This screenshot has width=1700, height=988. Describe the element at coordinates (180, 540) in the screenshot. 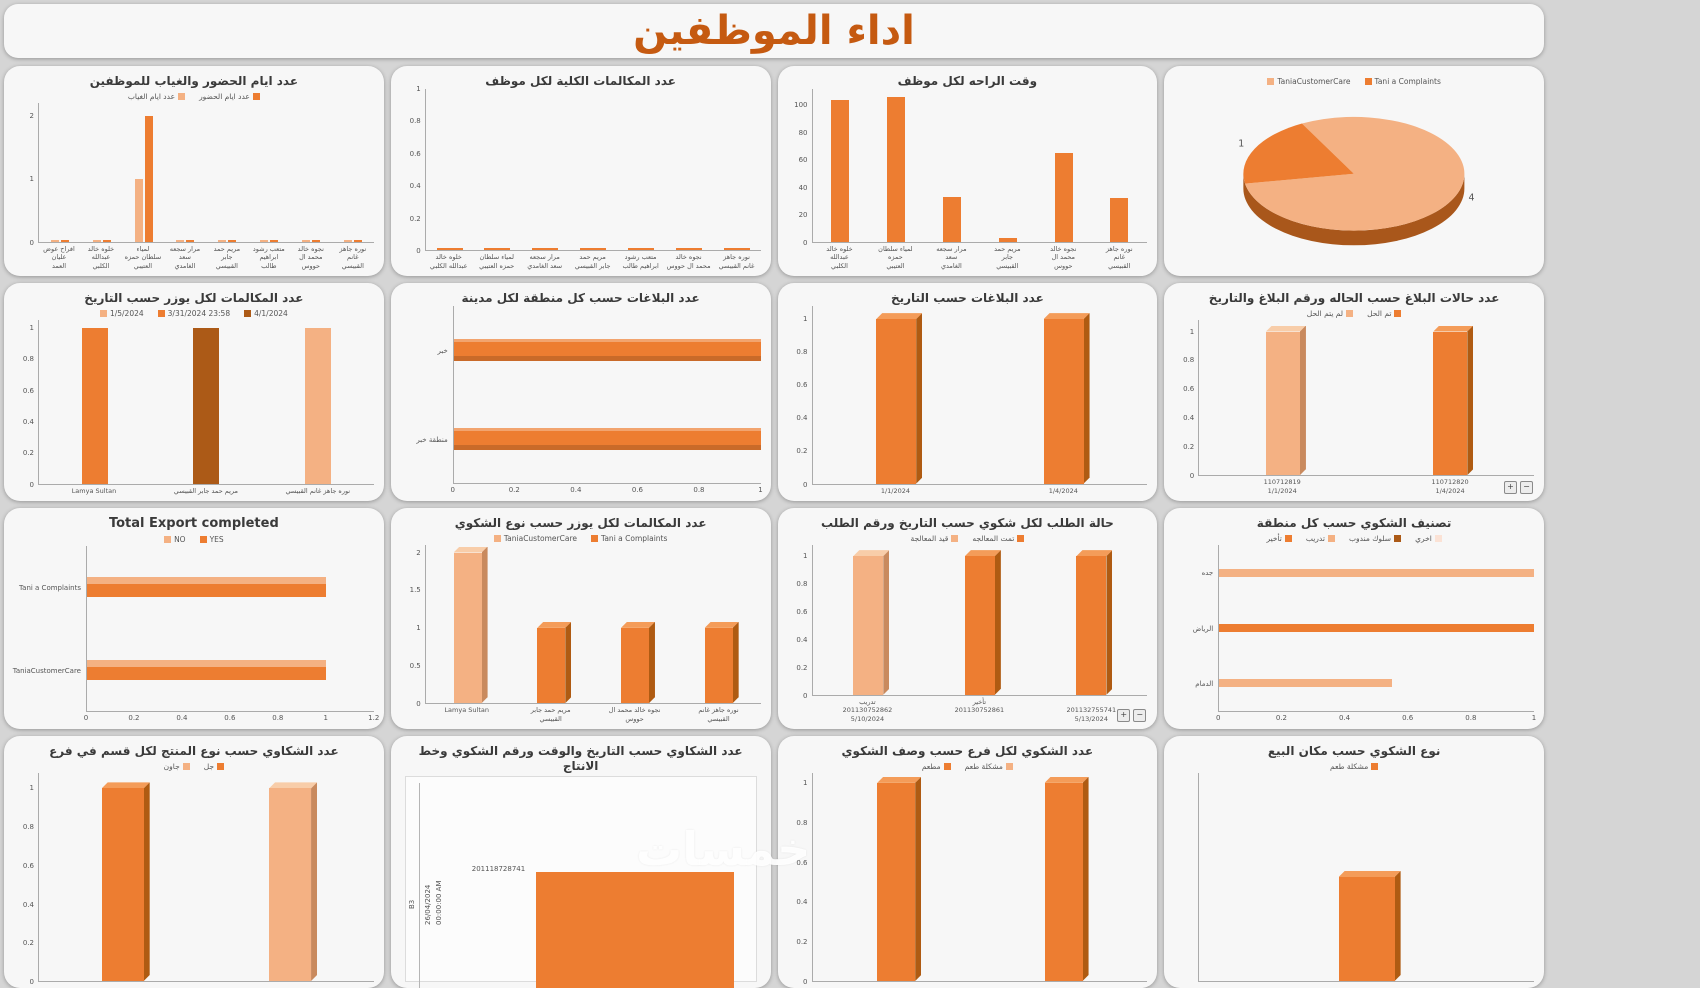

I see `legend-label: NO` at that location.